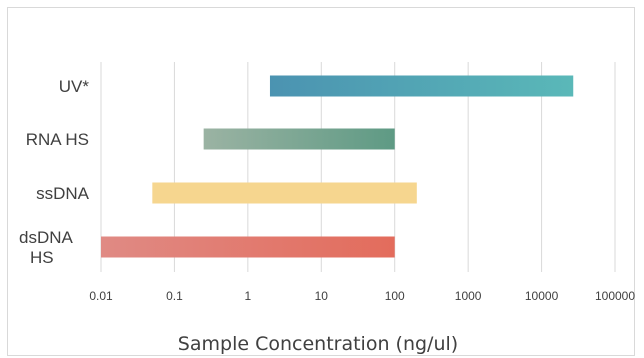 Image resolution: width=644 pixels, height=358 pixels. Describe the element at coordinates (318, 344) in the screenshot. I see `x-axis-title: Sample Concentration (ng/ul)` at that location.